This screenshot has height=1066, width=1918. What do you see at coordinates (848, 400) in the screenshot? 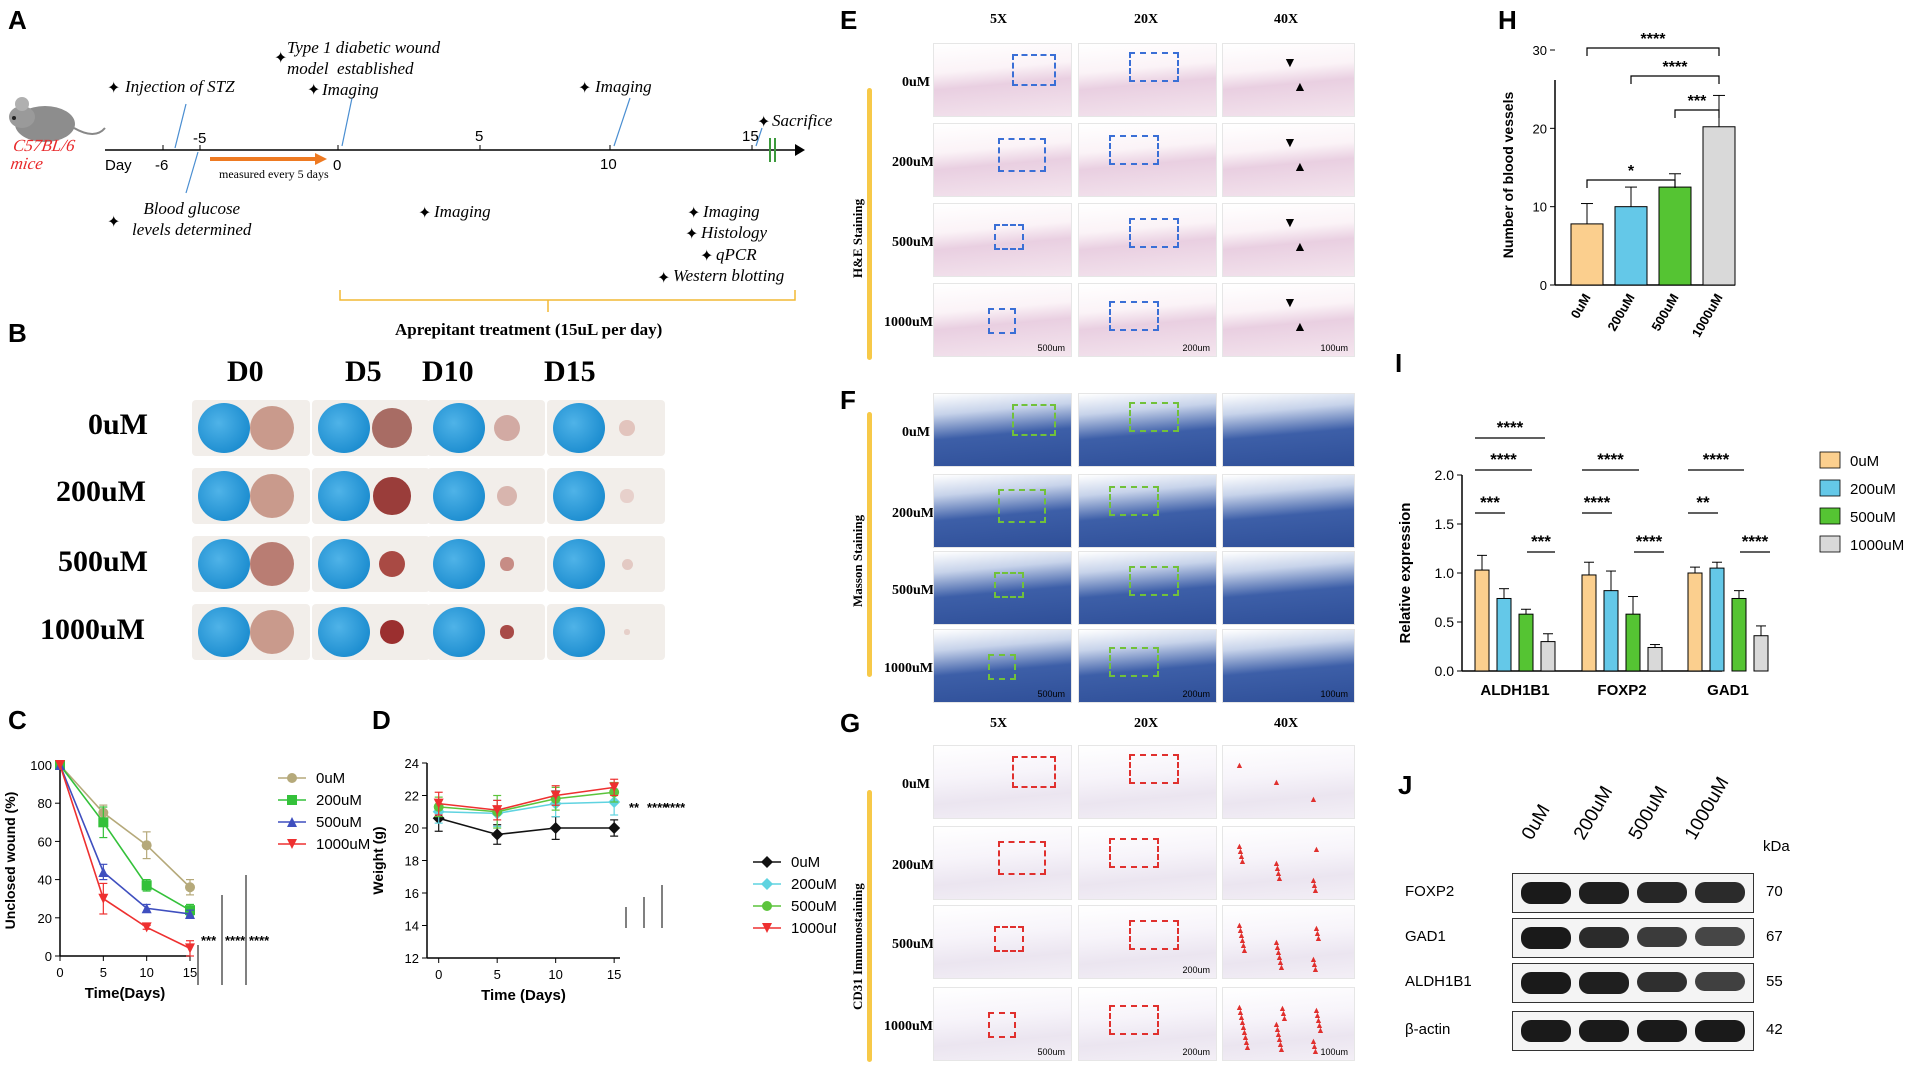
I see `panel-label-f: F` at bounding box center [848, 400].